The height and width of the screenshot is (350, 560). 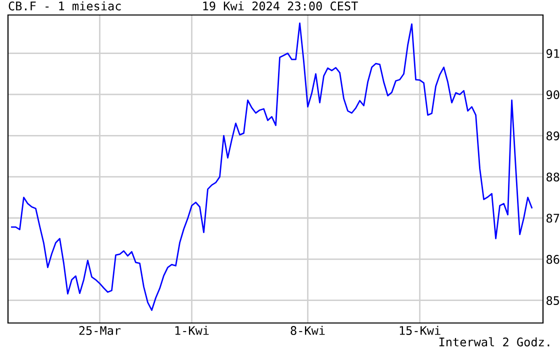 What do you see at coordinates (420, 330) in the screenshot?
I see `x-tick-label: 15-Kwi` at bounding box center [420, 330].